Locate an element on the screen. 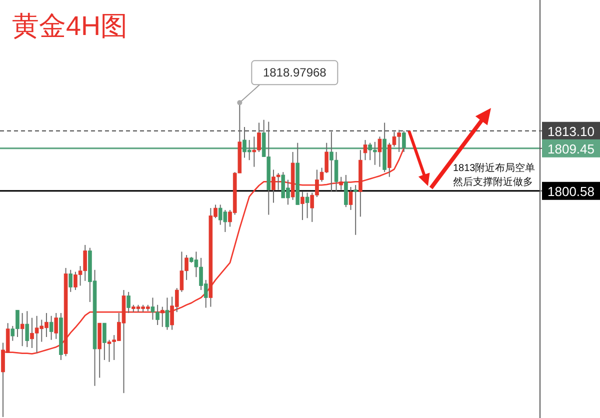 Image resolution: width=600 pixels, height=418 pixels. chart-title: 黄金4H图 is located at coordinates (70, 26).